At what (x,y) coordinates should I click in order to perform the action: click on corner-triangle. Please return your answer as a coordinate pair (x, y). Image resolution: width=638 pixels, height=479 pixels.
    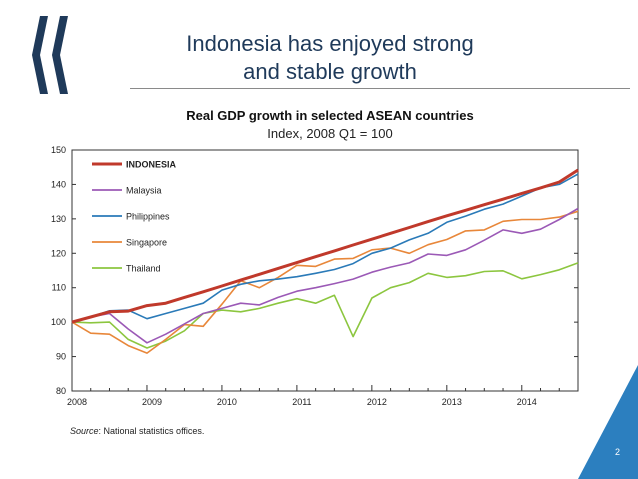
    Looking at the image, I should click on (608, 422).